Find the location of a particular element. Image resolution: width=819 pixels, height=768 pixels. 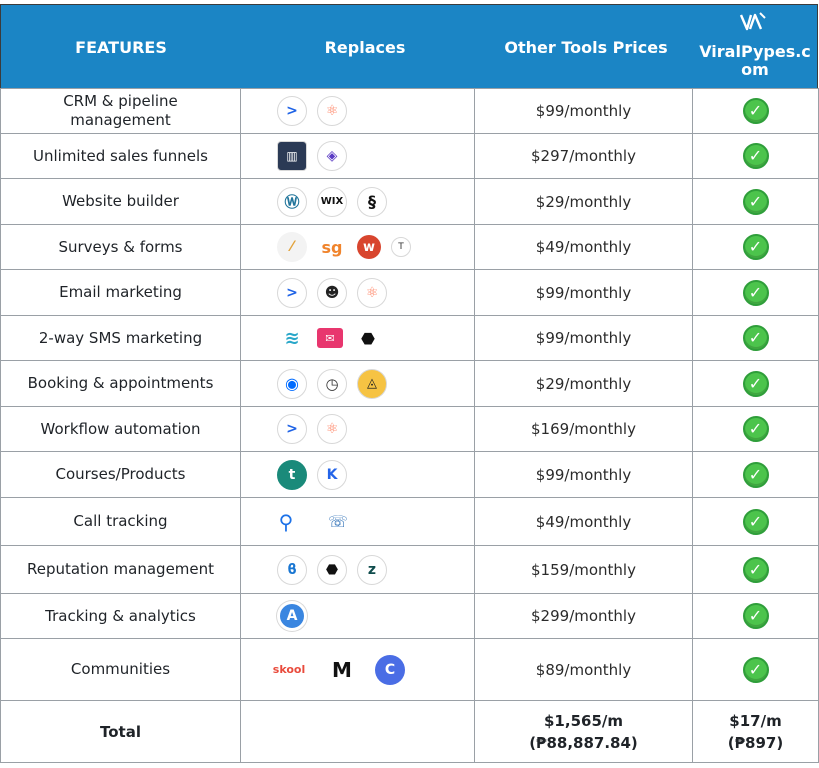

replaces-cell: ϐ ⬣ z is located at coordinates (357, 569).